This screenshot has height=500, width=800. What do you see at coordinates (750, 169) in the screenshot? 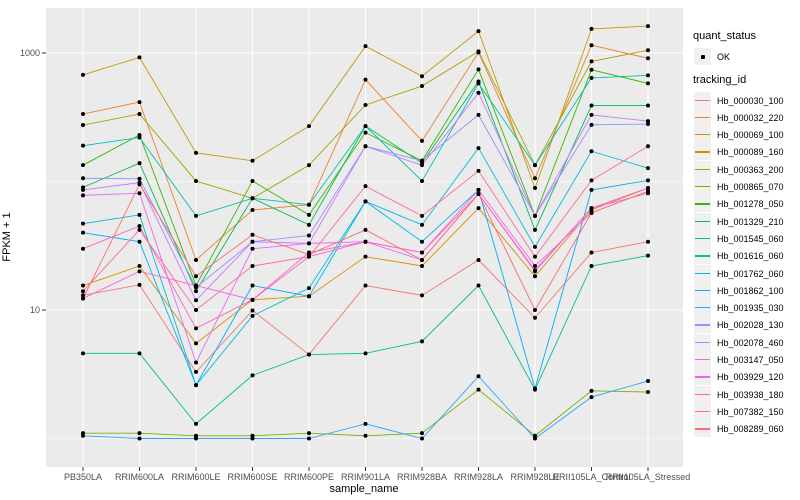
I see `legend-item-label: Hb_000363_200` at bounding box center [750, 169].